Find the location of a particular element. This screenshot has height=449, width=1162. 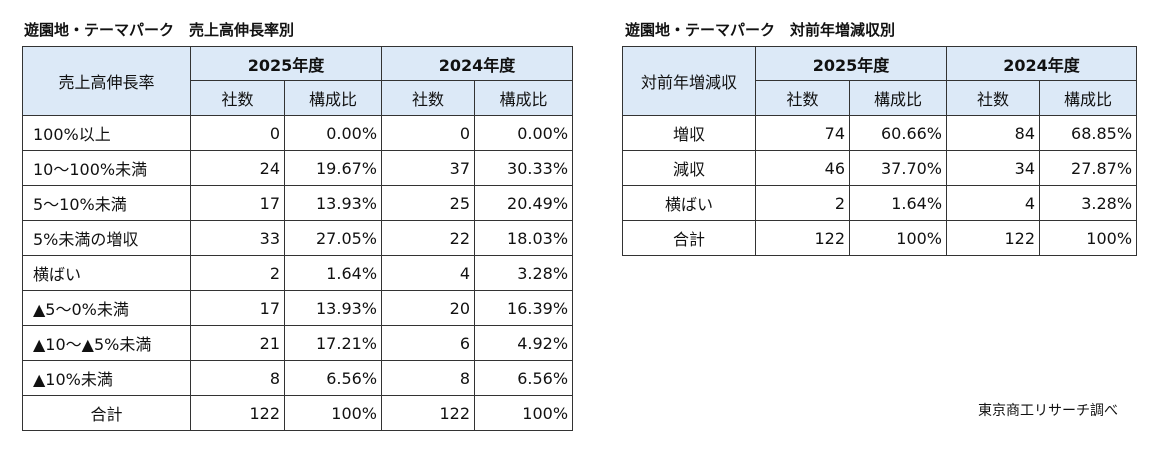

ratio-2025: 6.56% is located at coordinates (333, 378).